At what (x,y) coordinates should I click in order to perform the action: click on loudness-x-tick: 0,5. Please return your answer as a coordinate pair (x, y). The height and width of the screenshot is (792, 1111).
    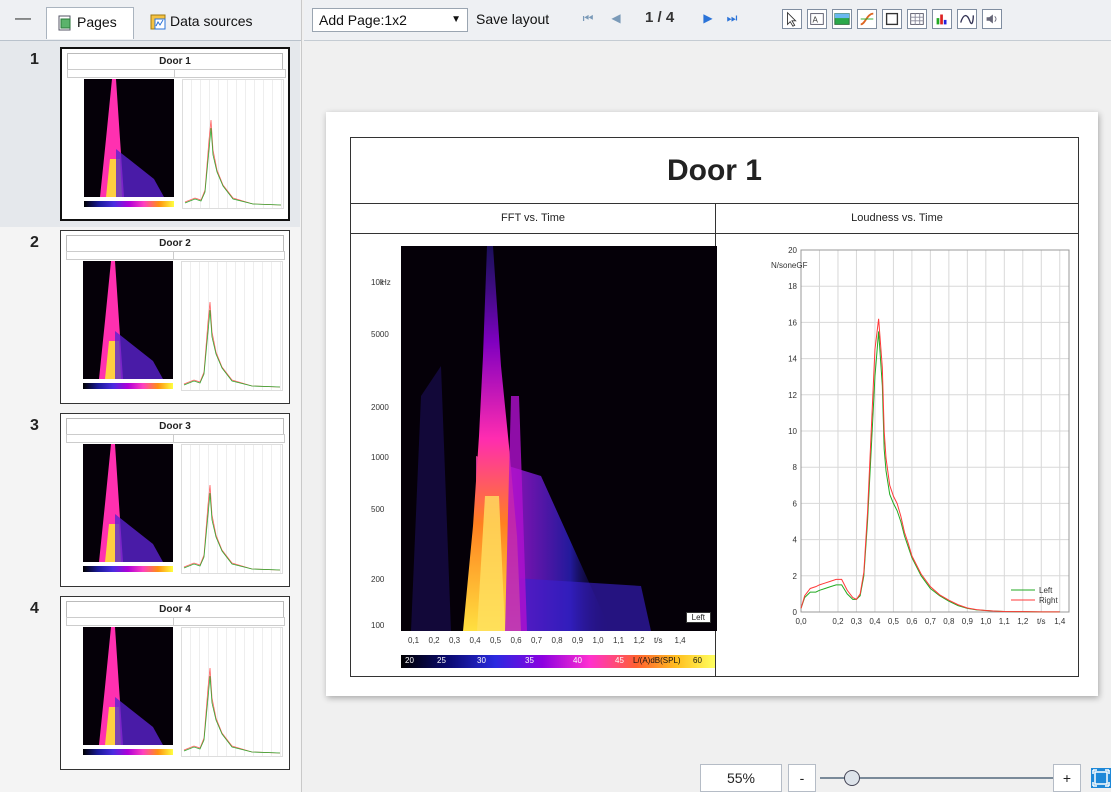
    Looking at the image, I should click on (894, 621).